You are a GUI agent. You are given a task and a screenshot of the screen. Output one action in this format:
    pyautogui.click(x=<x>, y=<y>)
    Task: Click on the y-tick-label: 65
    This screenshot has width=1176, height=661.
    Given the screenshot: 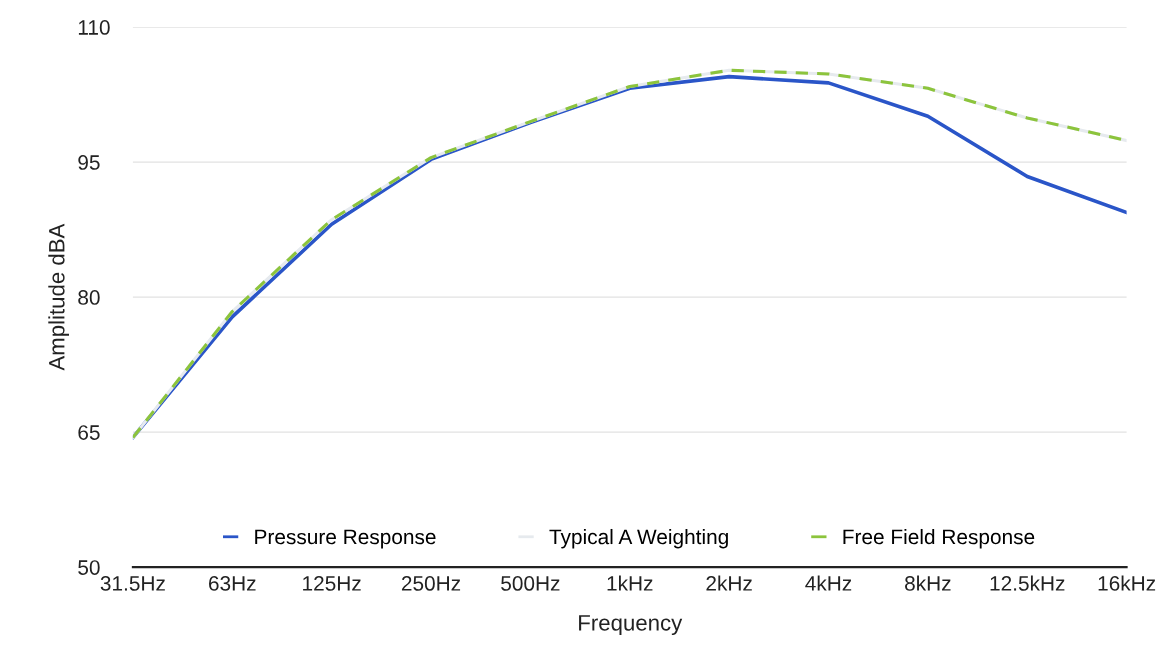 What is the action you would take?
    pyautogui.click(x=89, y=432)
    